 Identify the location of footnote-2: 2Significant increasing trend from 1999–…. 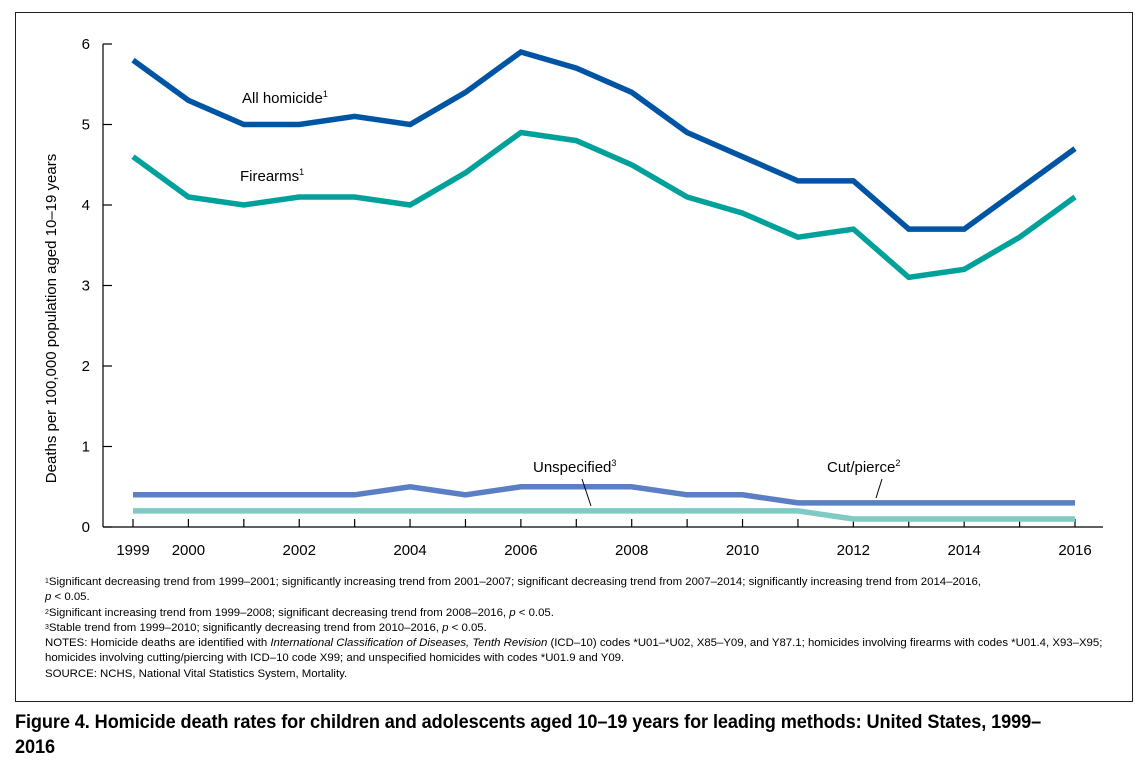
(299, 612).